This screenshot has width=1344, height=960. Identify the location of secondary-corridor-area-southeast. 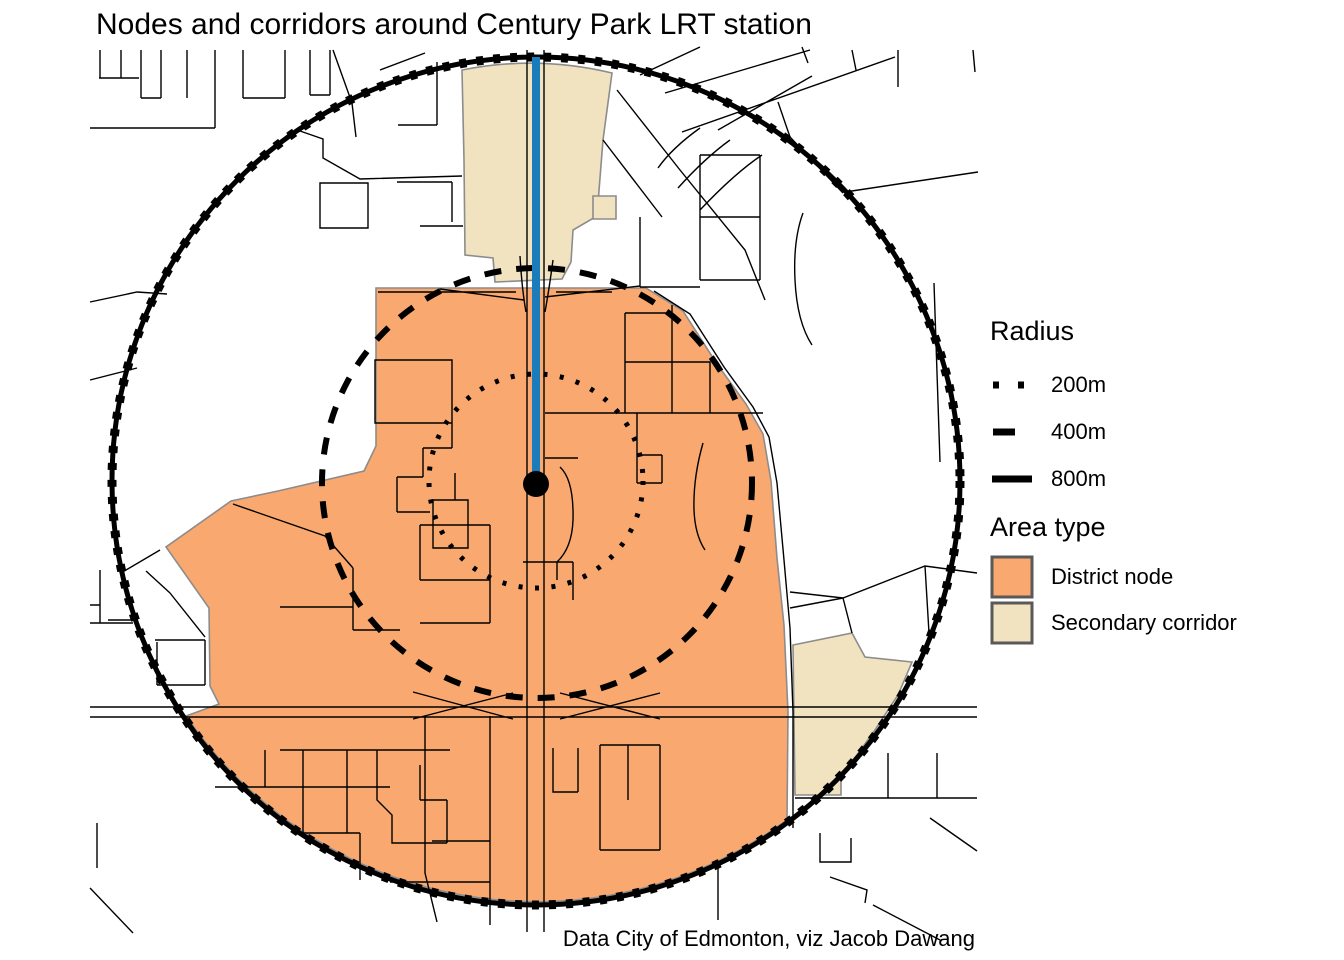
(853, 714).